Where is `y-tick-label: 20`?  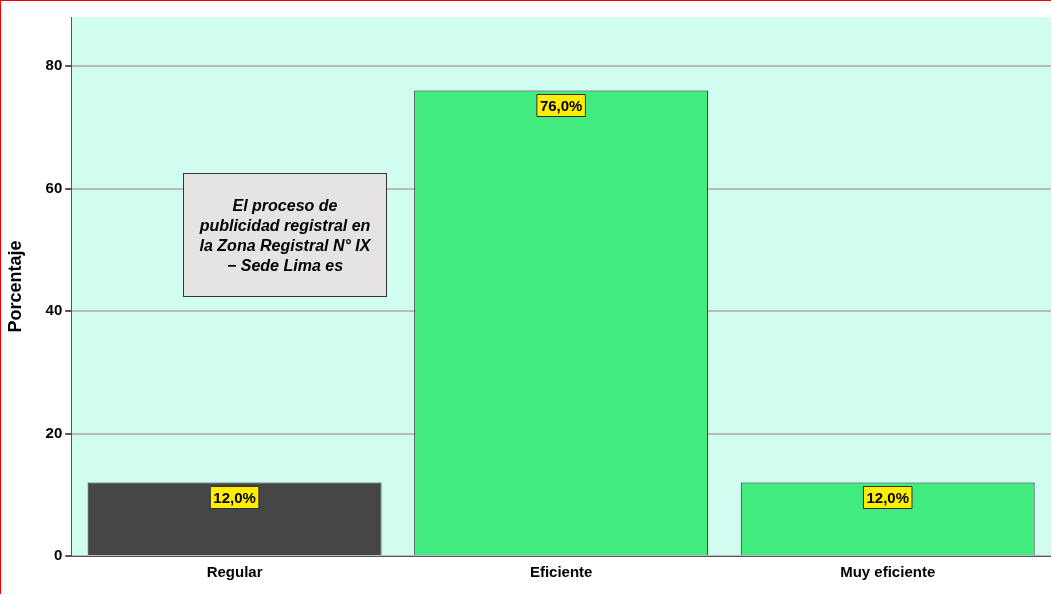 y-tick-label: 20 is located at coordinates (54, 432).